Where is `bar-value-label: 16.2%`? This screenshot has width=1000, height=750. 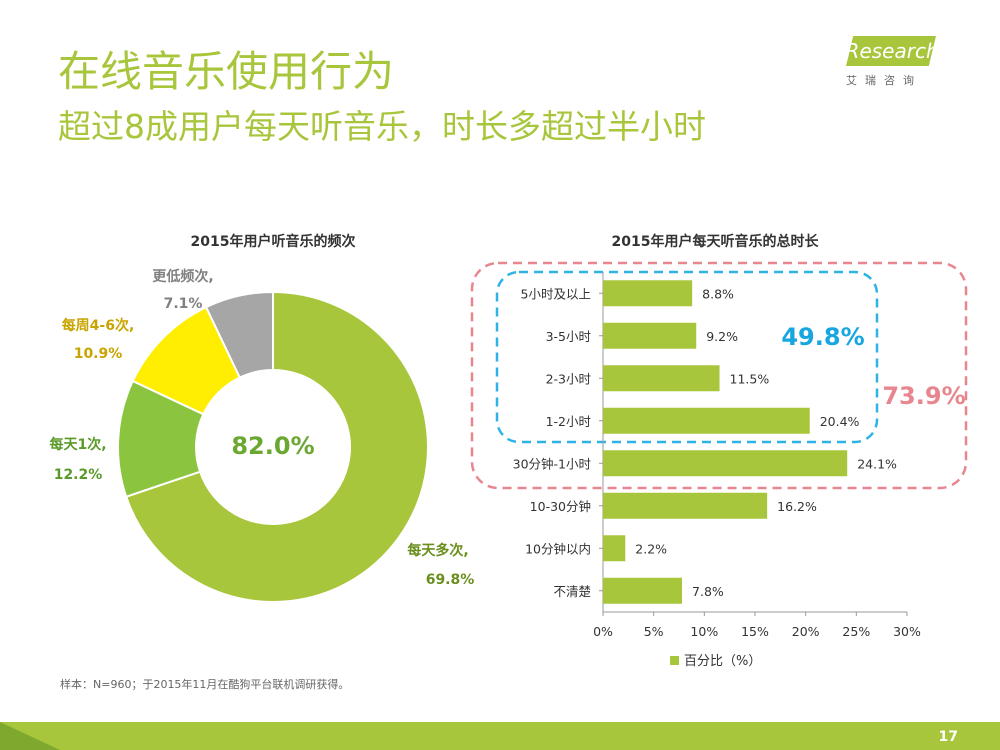 bar-value-label: 16.2% is located at coordinates (797, 506).